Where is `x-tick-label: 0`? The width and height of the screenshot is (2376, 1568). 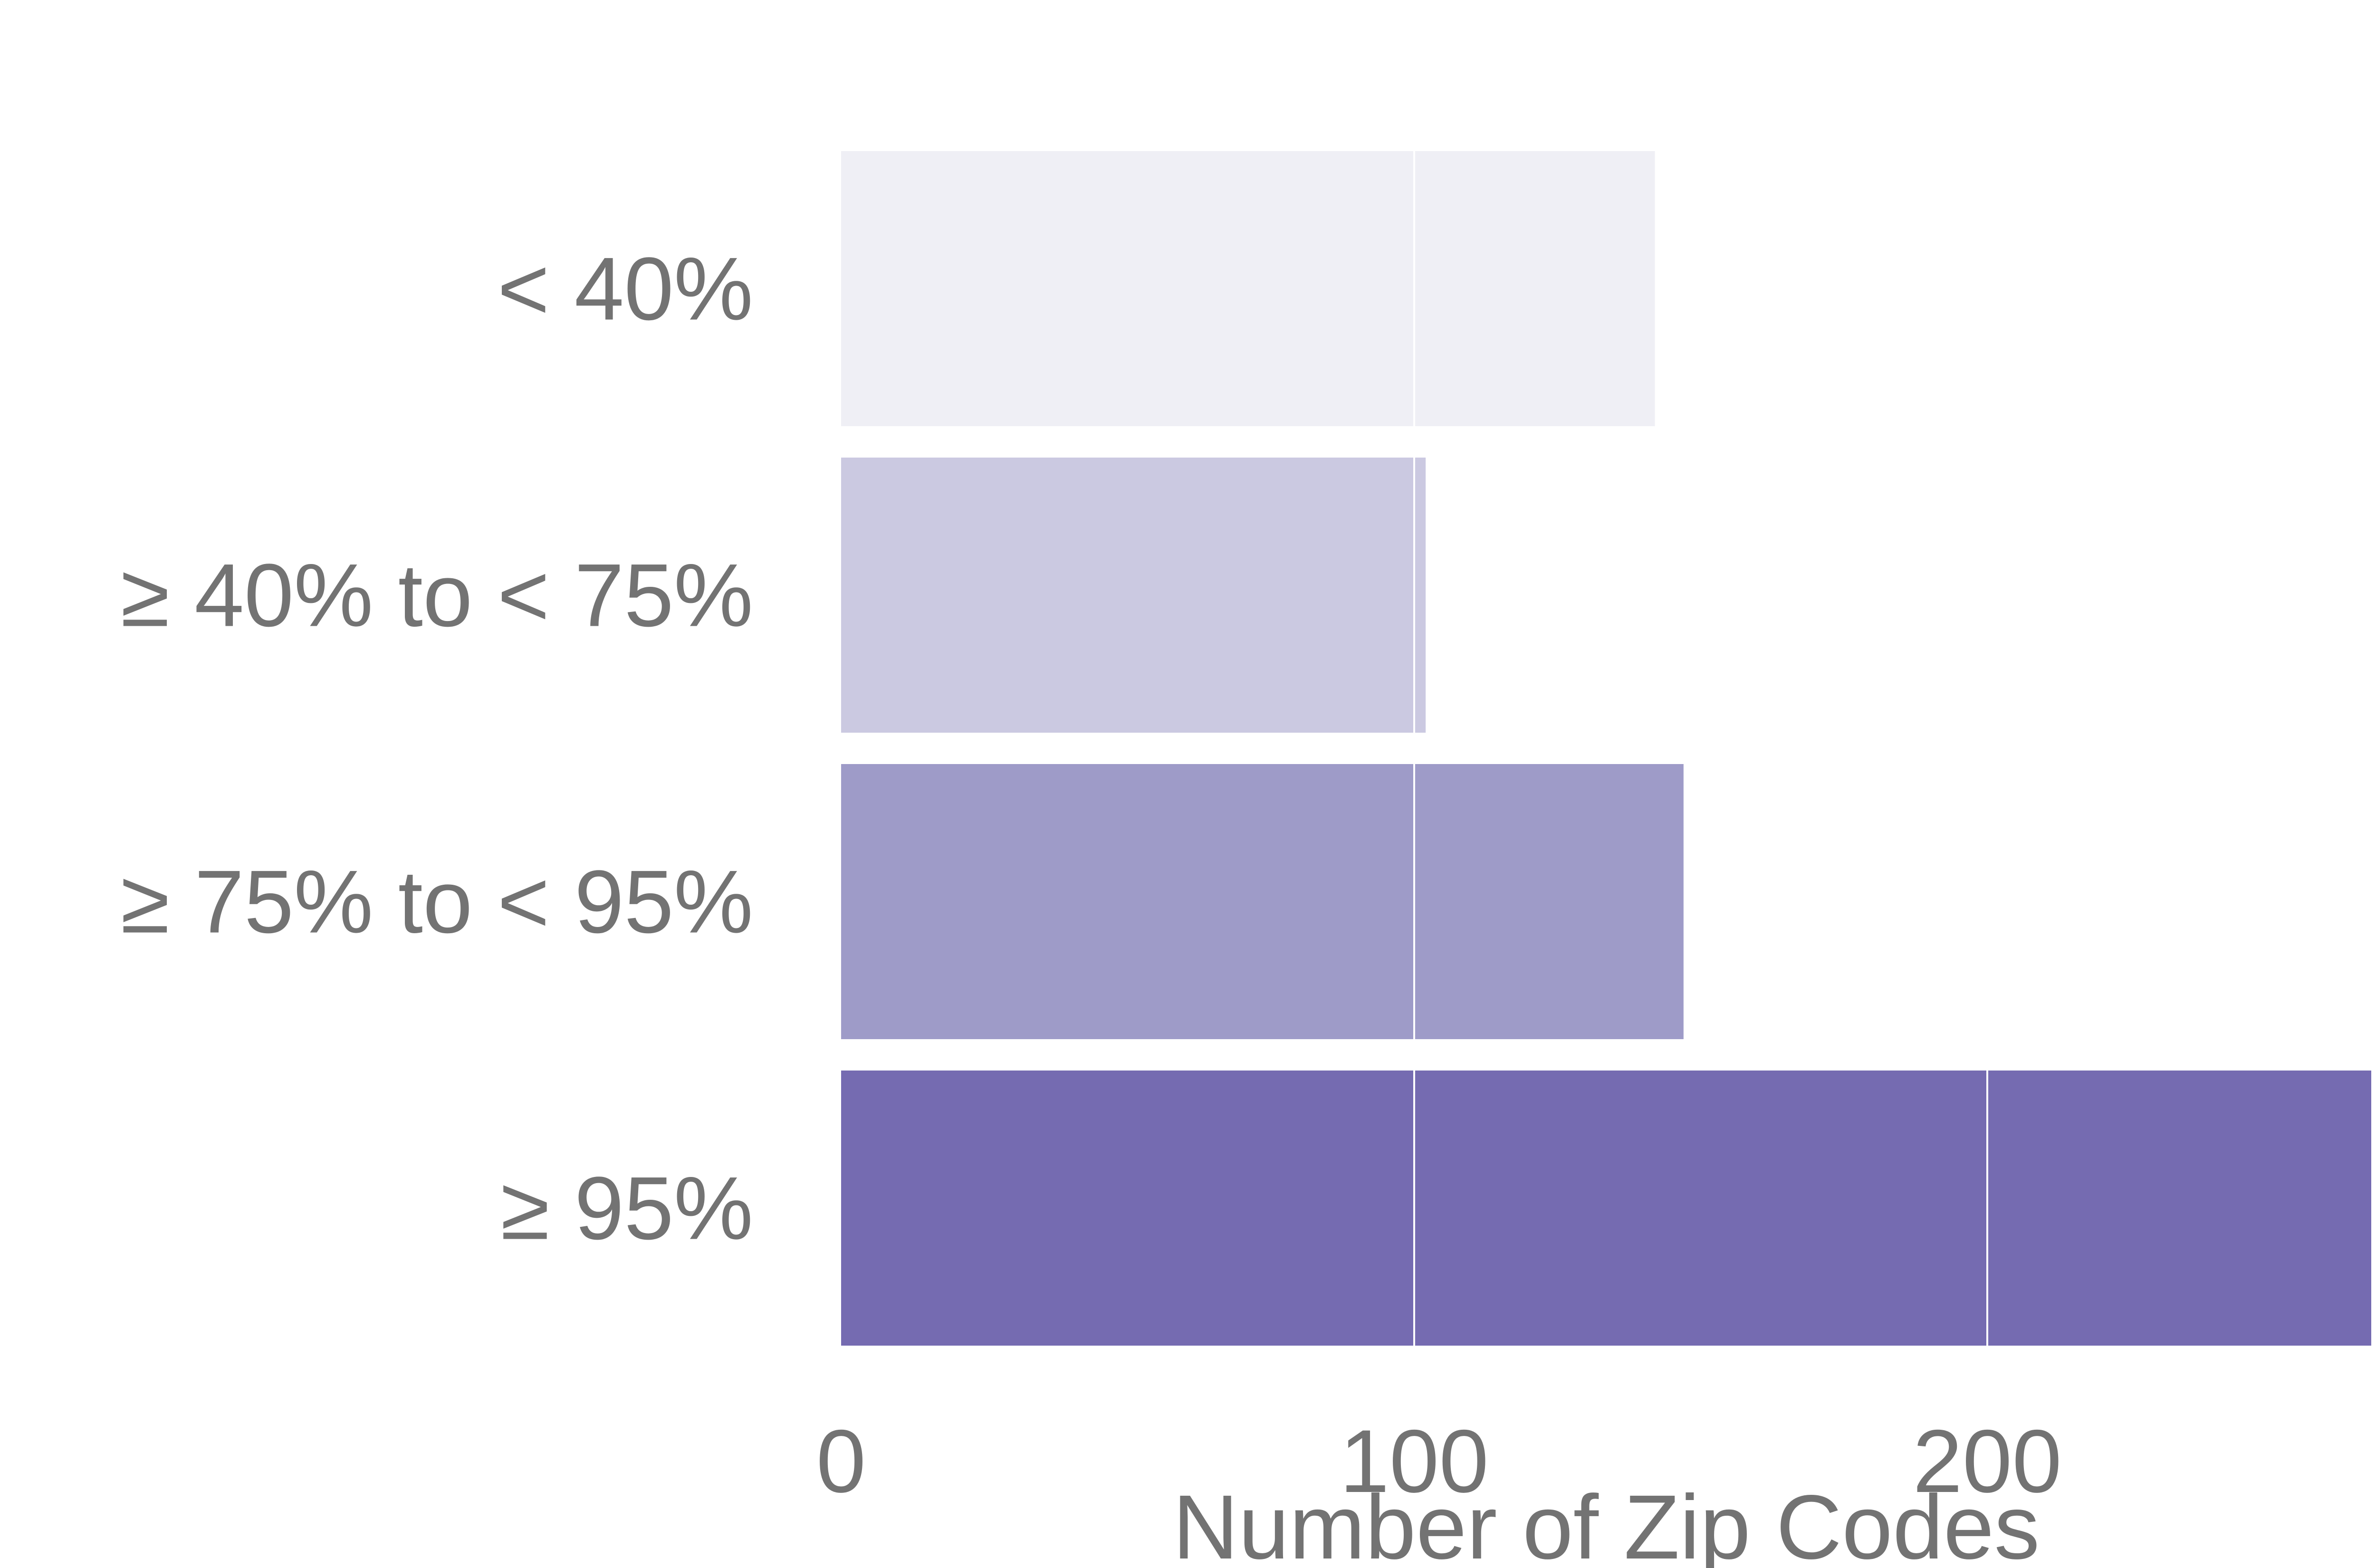 x-tick-label: 0 is located at coordinates (841, 1461).